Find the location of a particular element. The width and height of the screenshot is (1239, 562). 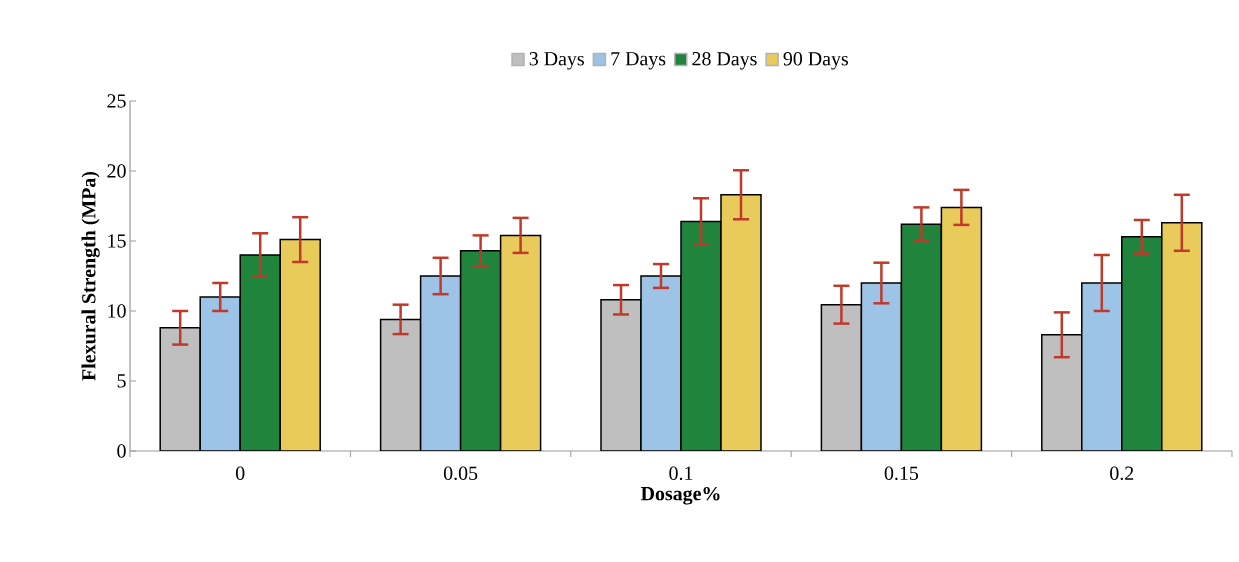

x-tick-label: 0.05 is located at coordinates (460, 473).